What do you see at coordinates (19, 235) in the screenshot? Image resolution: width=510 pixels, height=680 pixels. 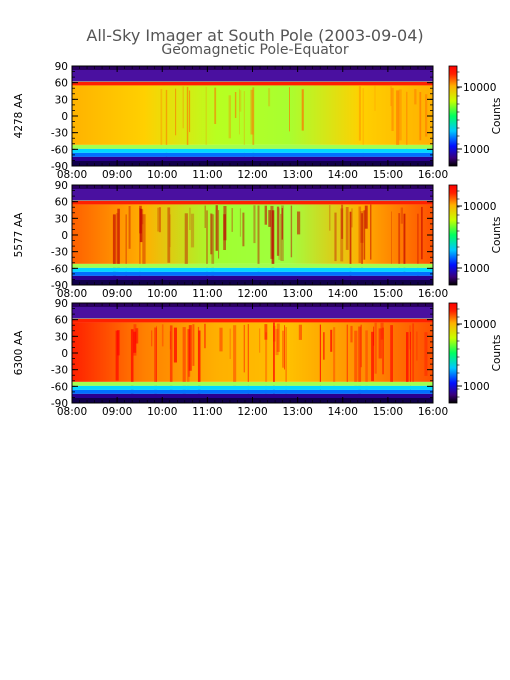 I see `y-axis-label: 5577 AA` at bounding box center [19, 235].